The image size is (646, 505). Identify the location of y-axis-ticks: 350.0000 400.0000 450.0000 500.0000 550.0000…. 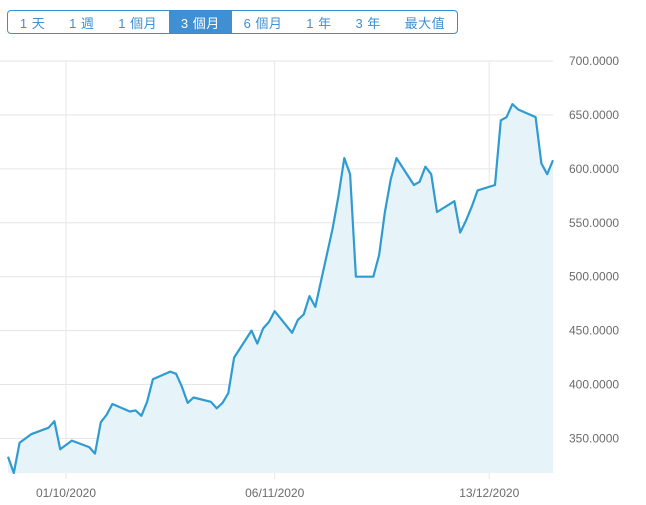
(594, 249).